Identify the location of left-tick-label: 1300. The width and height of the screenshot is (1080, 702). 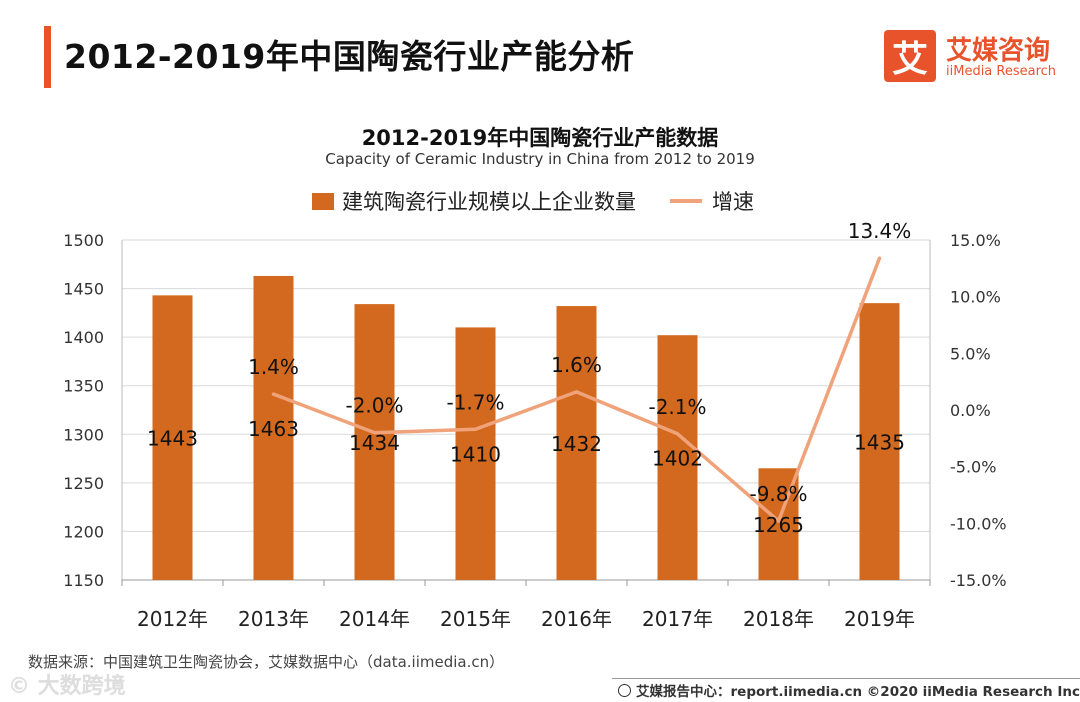
(83, 434).